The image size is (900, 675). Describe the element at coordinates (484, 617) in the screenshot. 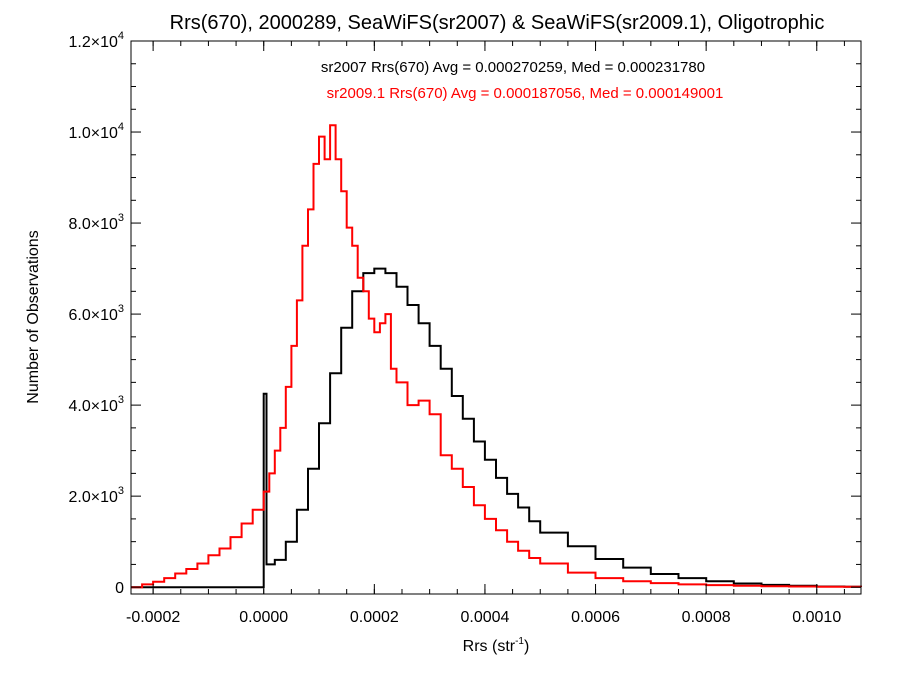

I see `x-tick-label: 0.0004` at that location.